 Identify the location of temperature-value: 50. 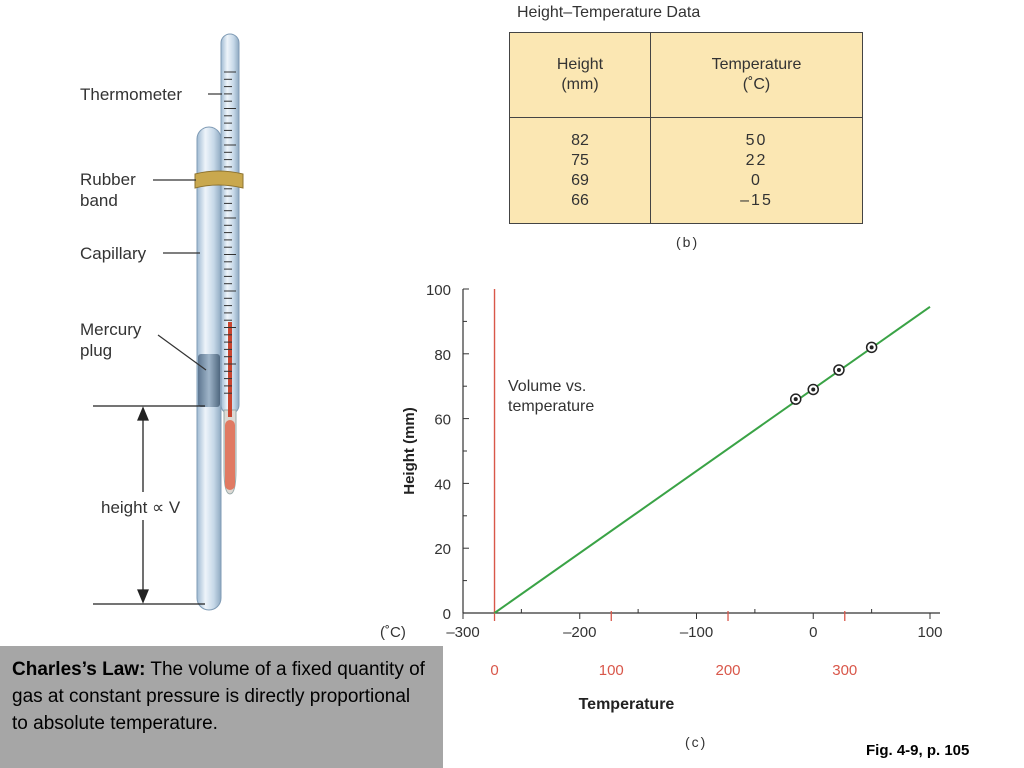
(756, 140).